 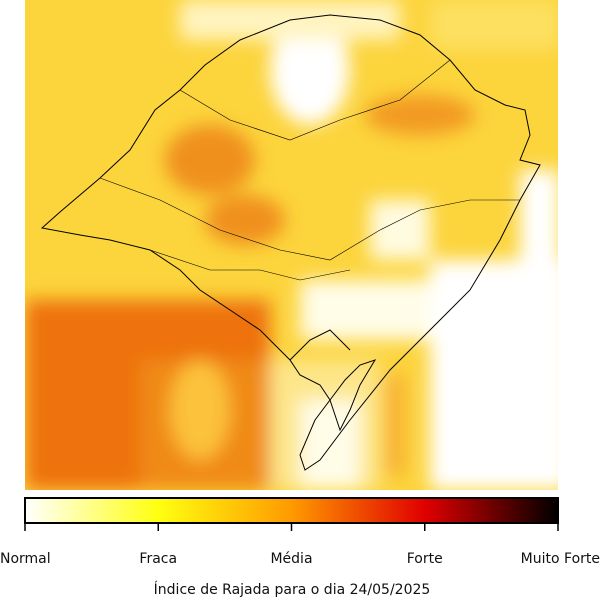 I want to click on caption: Índice de Rajada para o dia 24/05/2025, so click(x=292, y=589).